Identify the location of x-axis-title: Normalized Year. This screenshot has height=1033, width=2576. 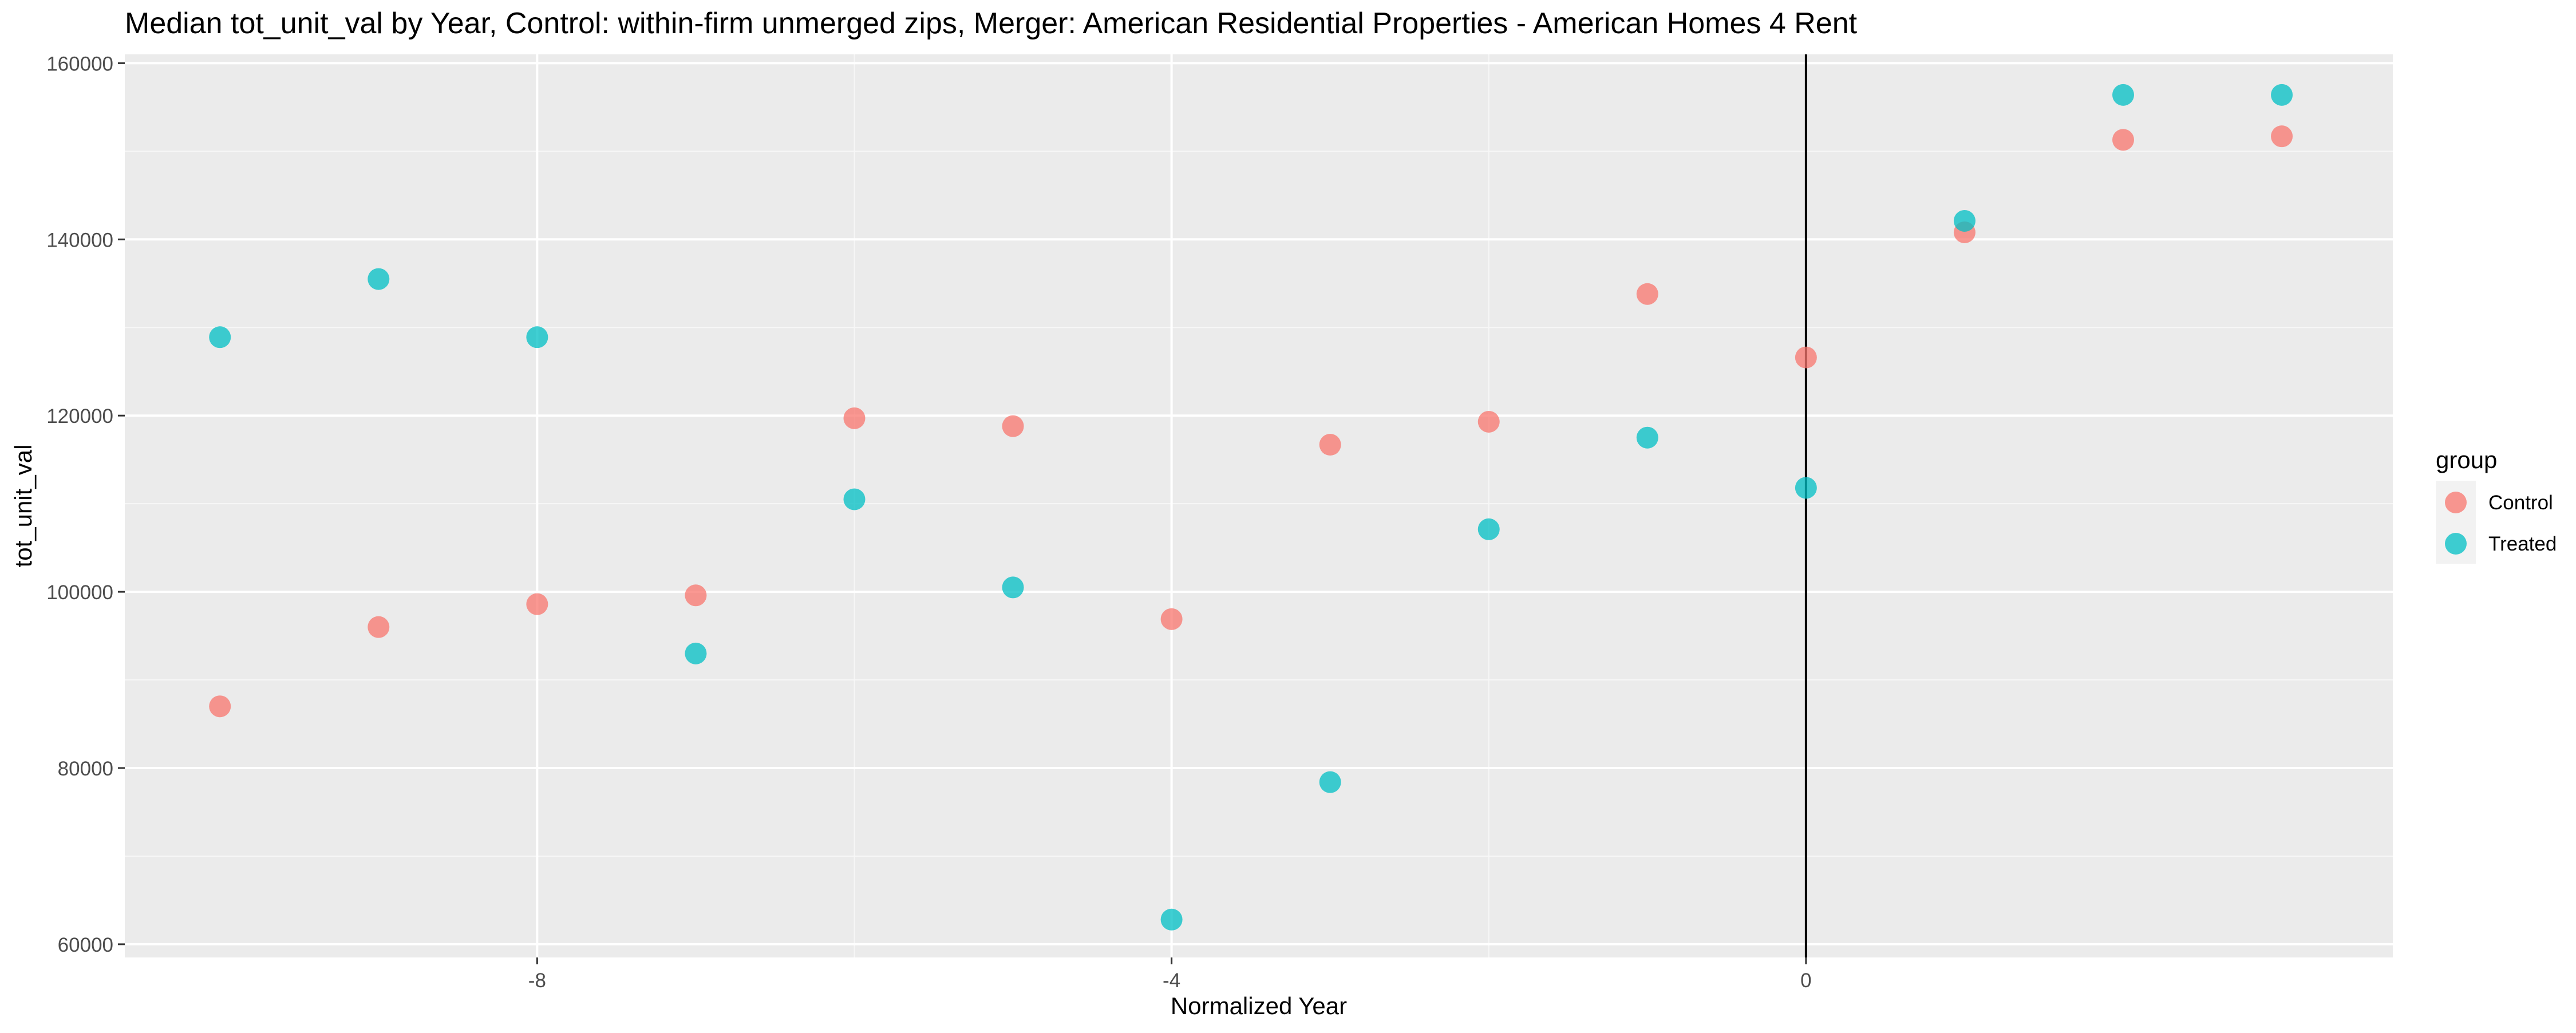
(1259, 1006).